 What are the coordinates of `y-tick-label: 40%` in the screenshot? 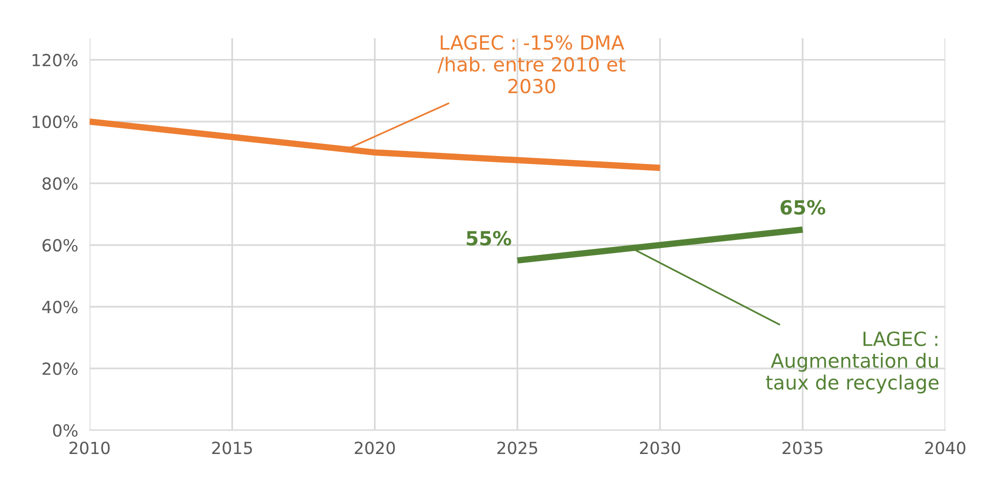 It's located at (60, 307).